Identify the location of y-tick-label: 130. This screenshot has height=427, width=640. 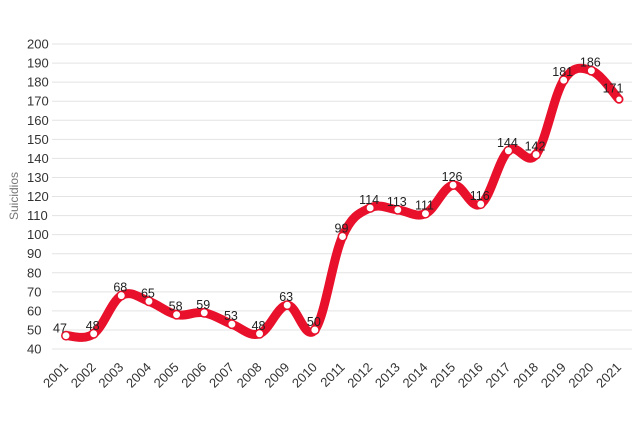
(38, 177).